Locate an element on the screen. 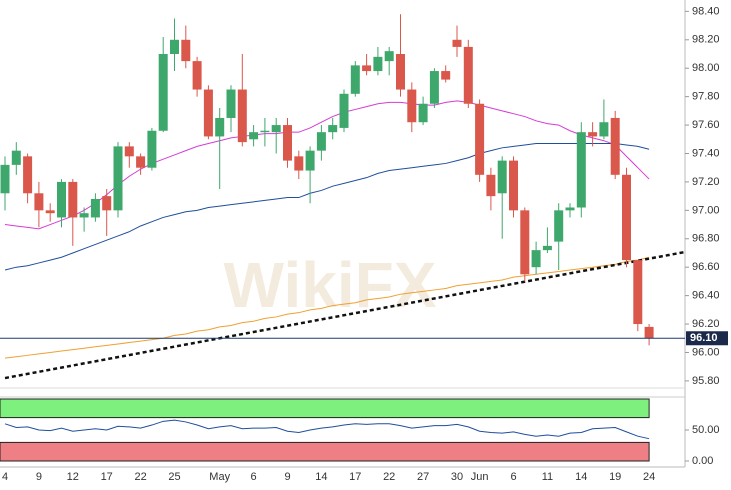 The height and width of the screenshot is (490, 731). x-tick-label: 24 is located at coordinates (649, 477).